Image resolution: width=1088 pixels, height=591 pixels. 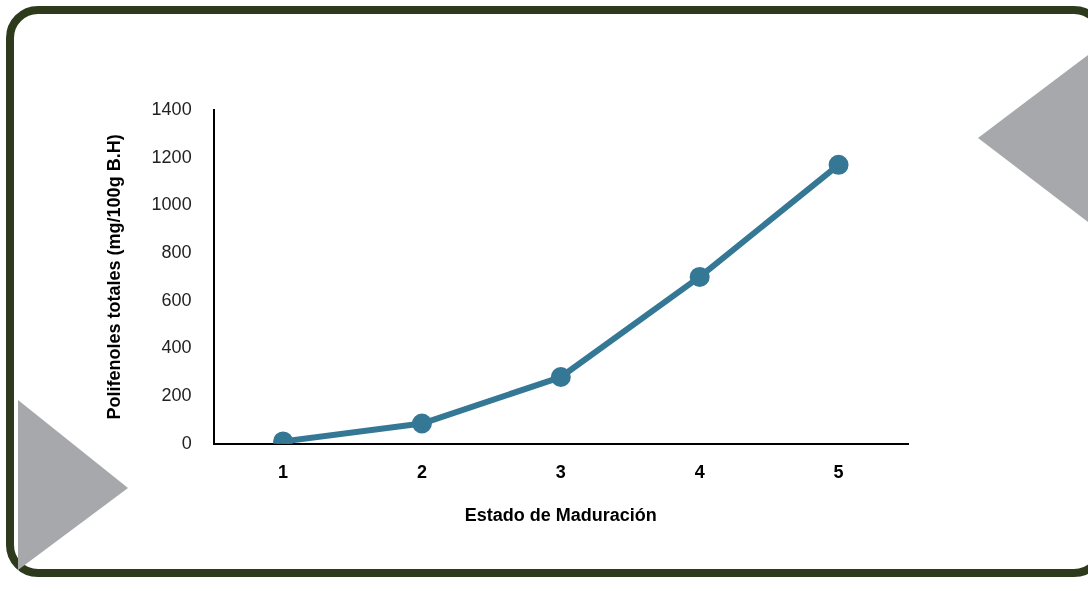 What do you see at coordinates (176, 299) in the screenshot?
I see `y-tick-label: 600` at bounding box center [176, 299].